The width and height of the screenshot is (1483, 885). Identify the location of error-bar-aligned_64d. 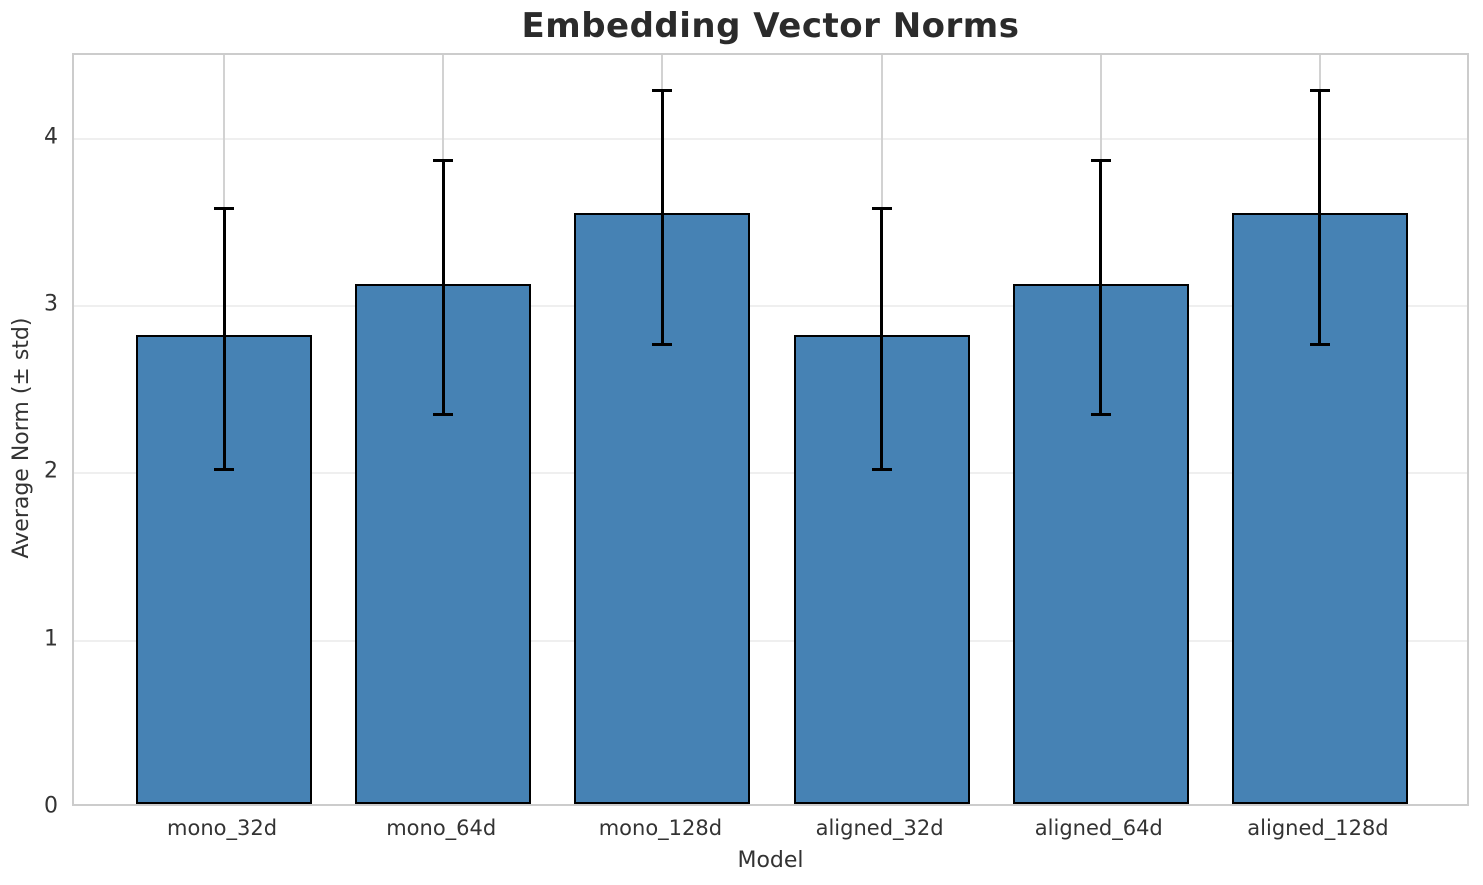
(1101, 287).